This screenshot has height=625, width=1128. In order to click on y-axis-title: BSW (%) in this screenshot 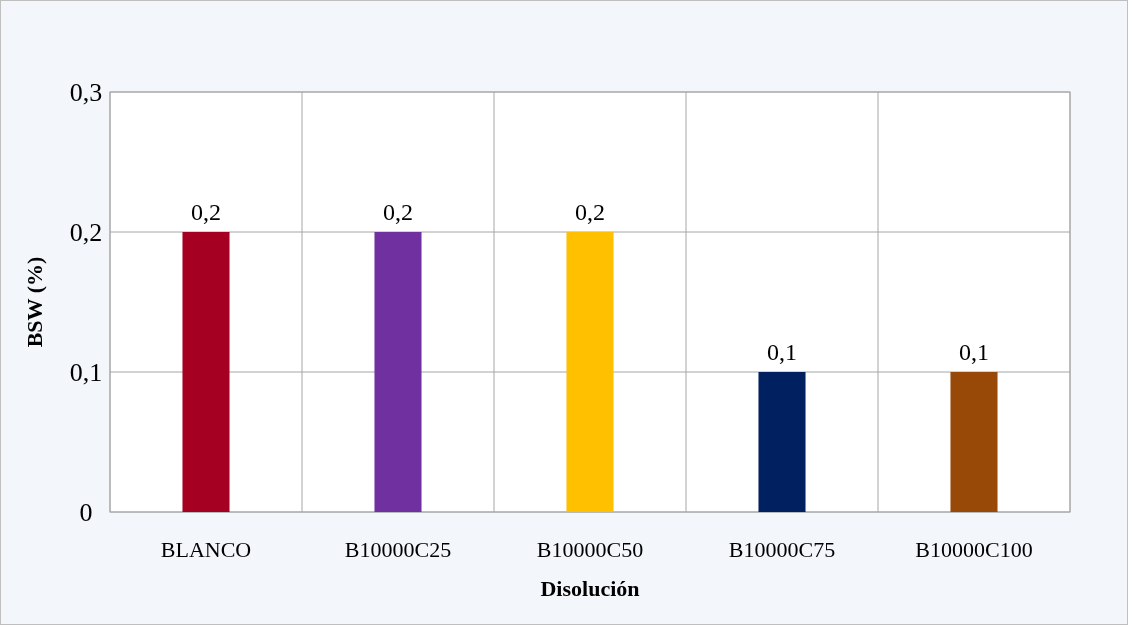, I will do `click(34, 302)`.